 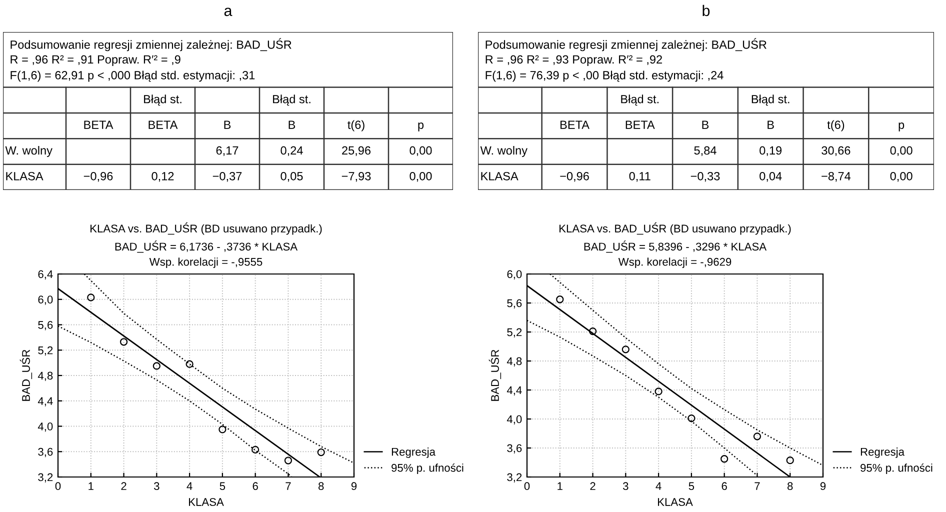 I want to click on text: −0,37, so click(x=227, y=177).